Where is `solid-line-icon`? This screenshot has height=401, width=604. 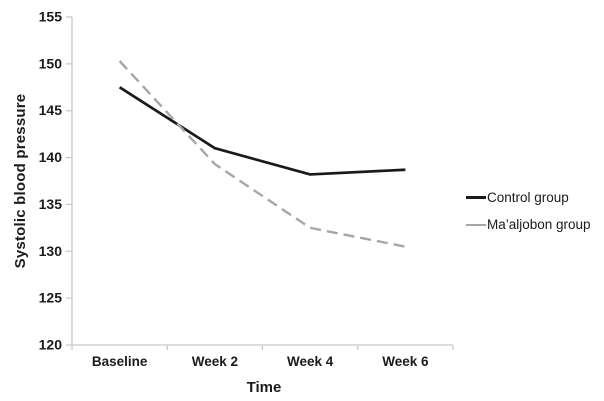 solid-line-icon is located at coordinates (476, 197).